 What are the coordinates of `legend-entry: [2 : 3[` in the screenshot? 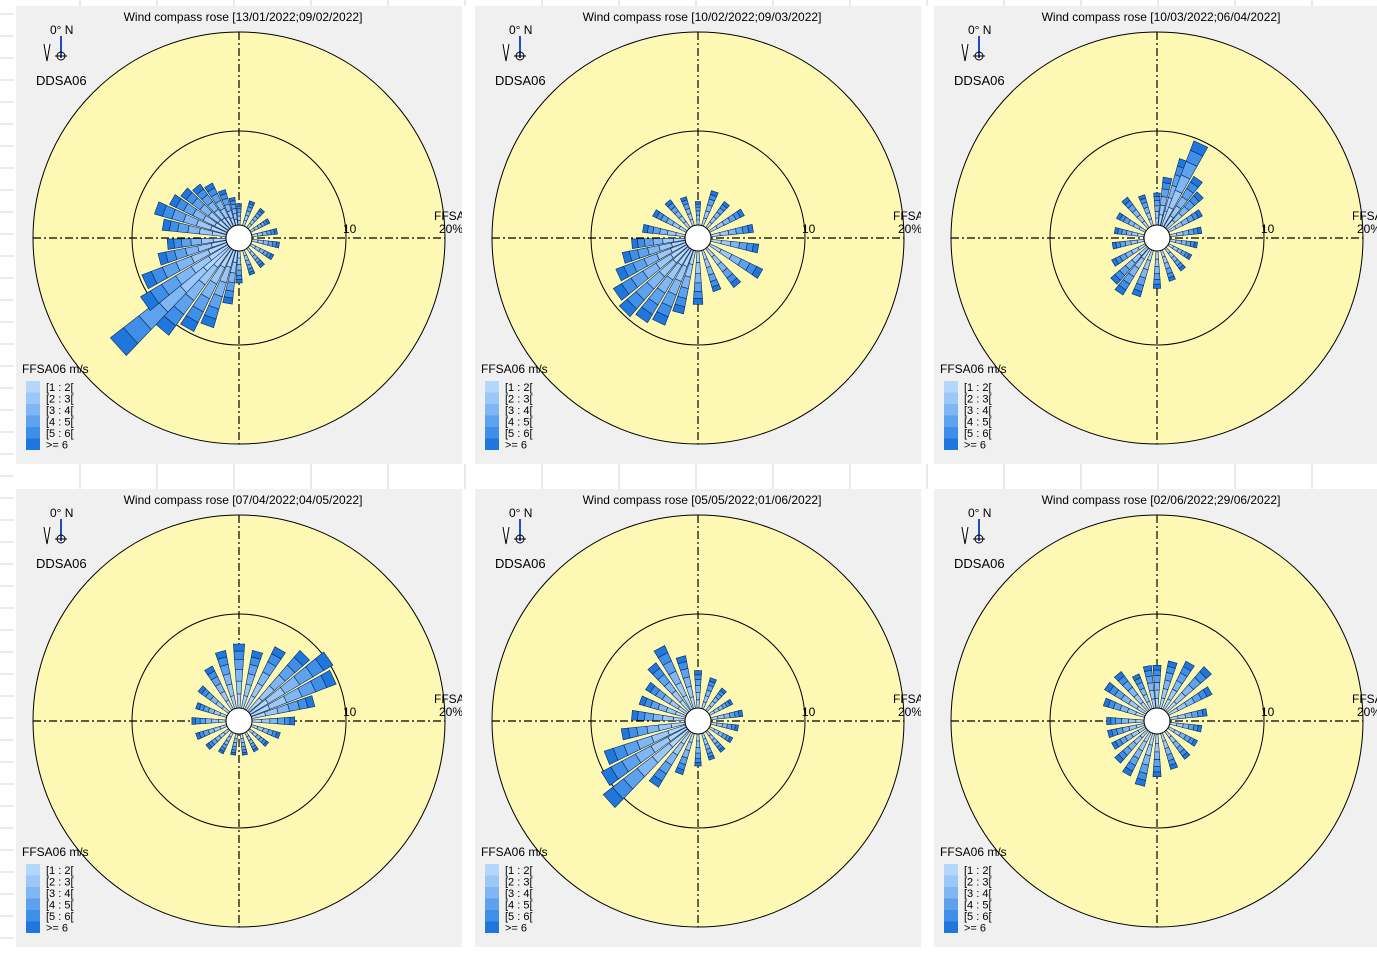 It's located at (978, 400).